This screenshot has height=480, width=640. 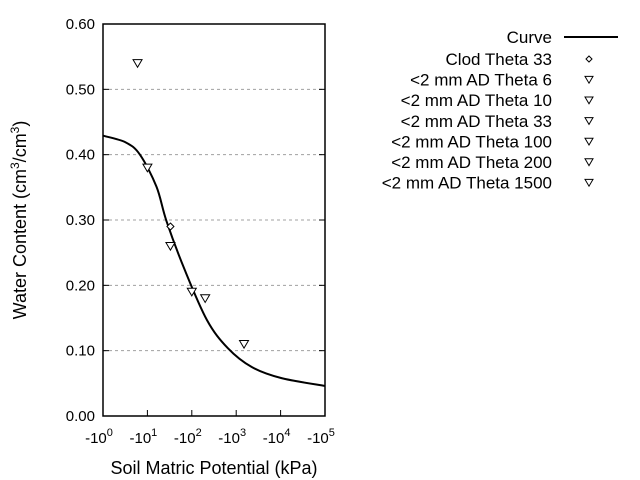 I want to click on x-tick-label: -103, so click(x=232, y=437).